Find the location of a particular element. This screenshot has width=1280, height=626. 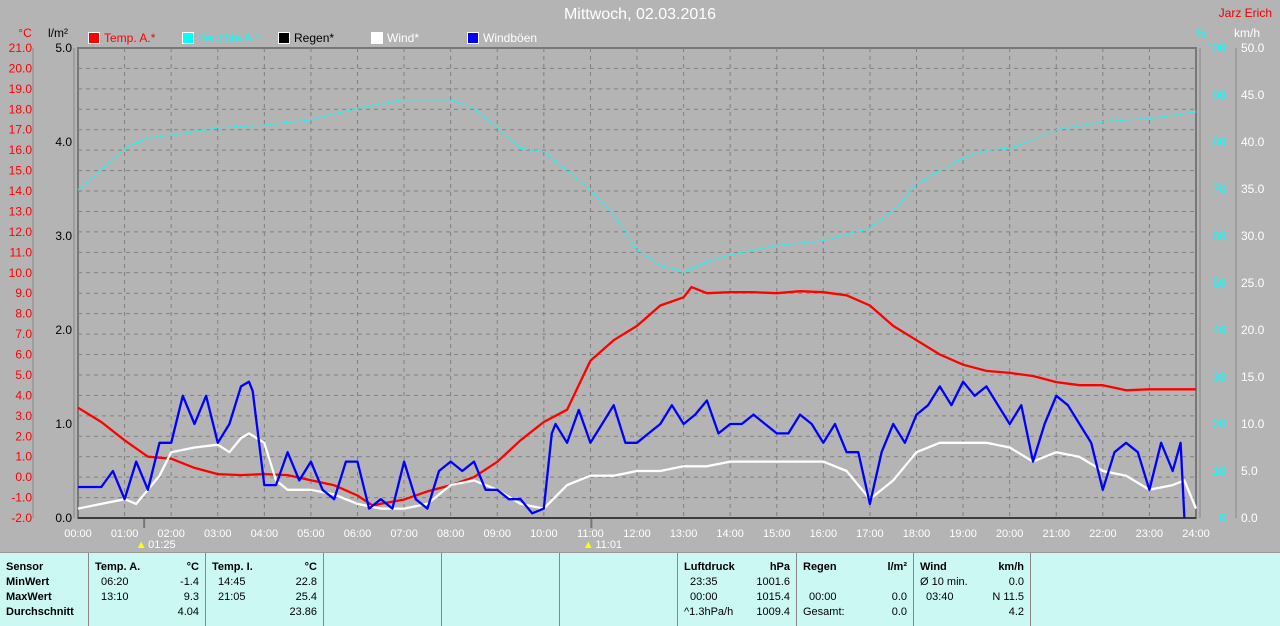

temp-tick-label: 15.0 is located at coordinates (21, 171).